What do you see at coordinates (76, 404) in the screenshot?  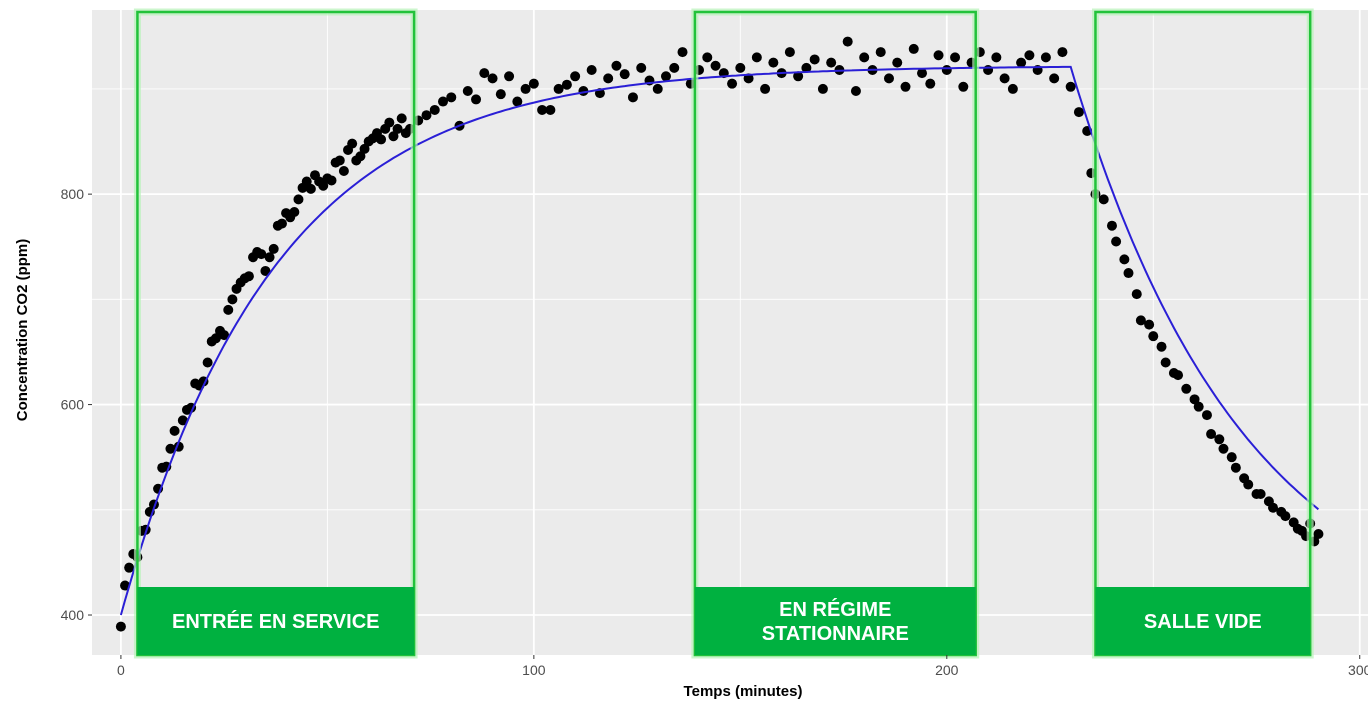 I see `y-axis-ticks: 400 600 800` at bounding box center [76, 404].